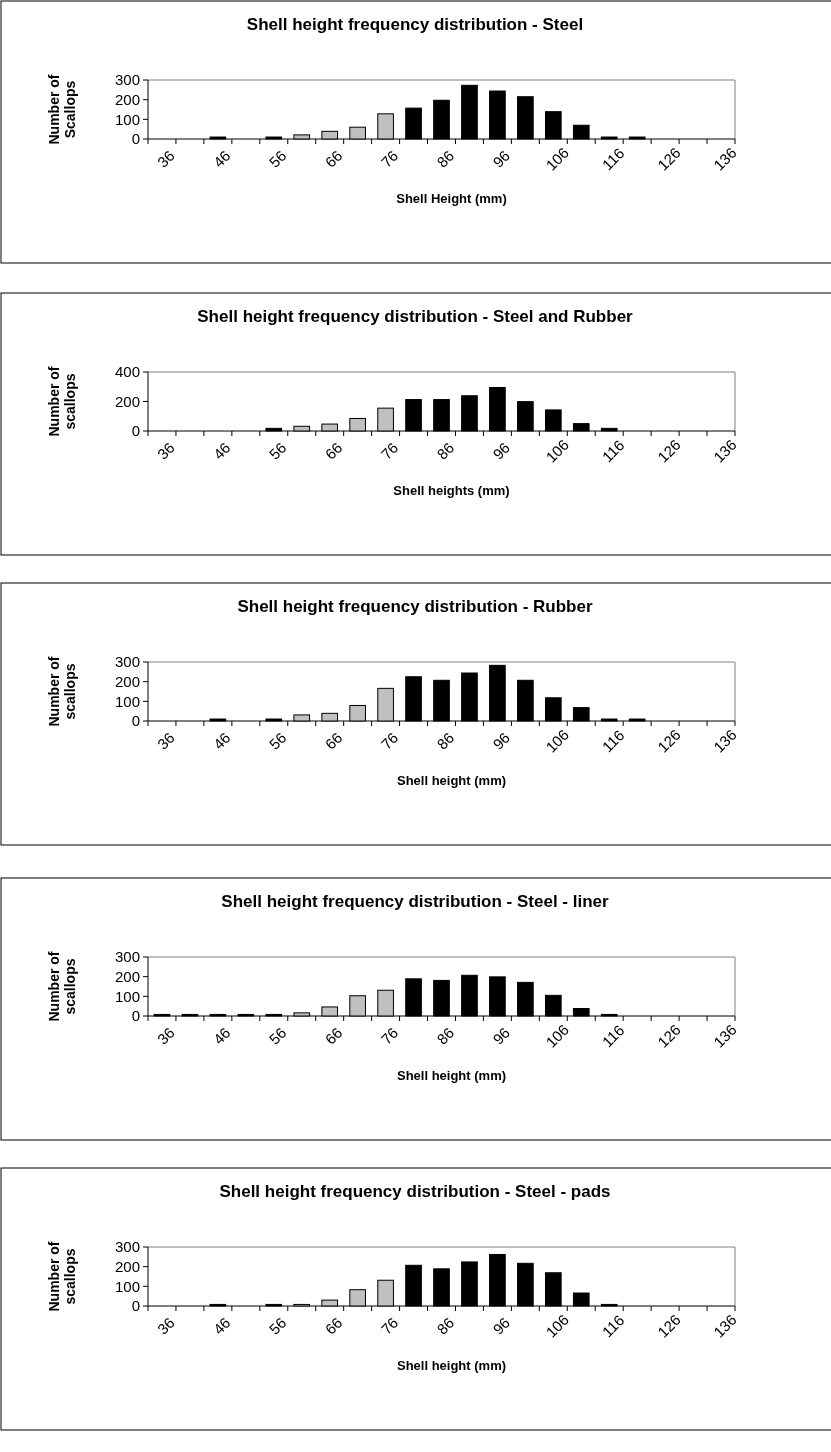  I want to click on chart-title: Shell height frequency distribution - Steel - liner, so click(415, 901).